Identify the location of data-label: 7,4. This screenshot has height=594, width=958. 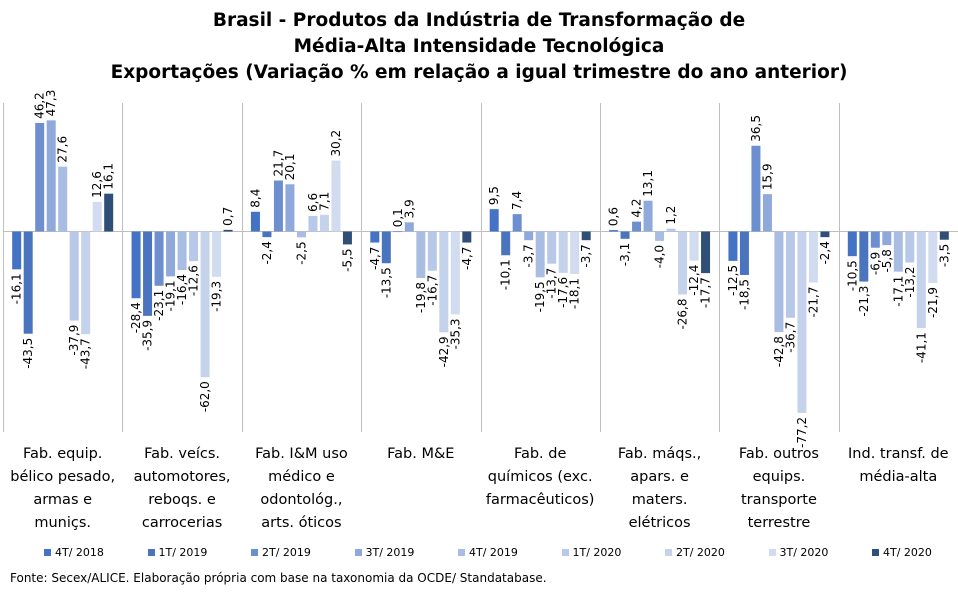
(517, 200).